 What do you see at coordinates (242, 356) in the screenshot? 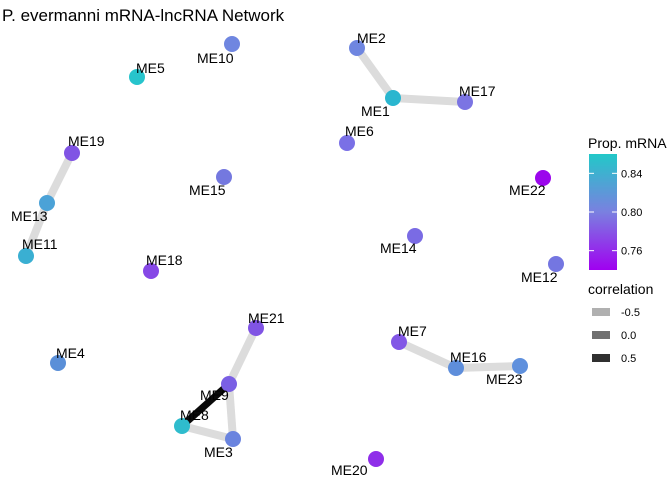
I see `edge-me21-me9` at bounding box center [242, 356].